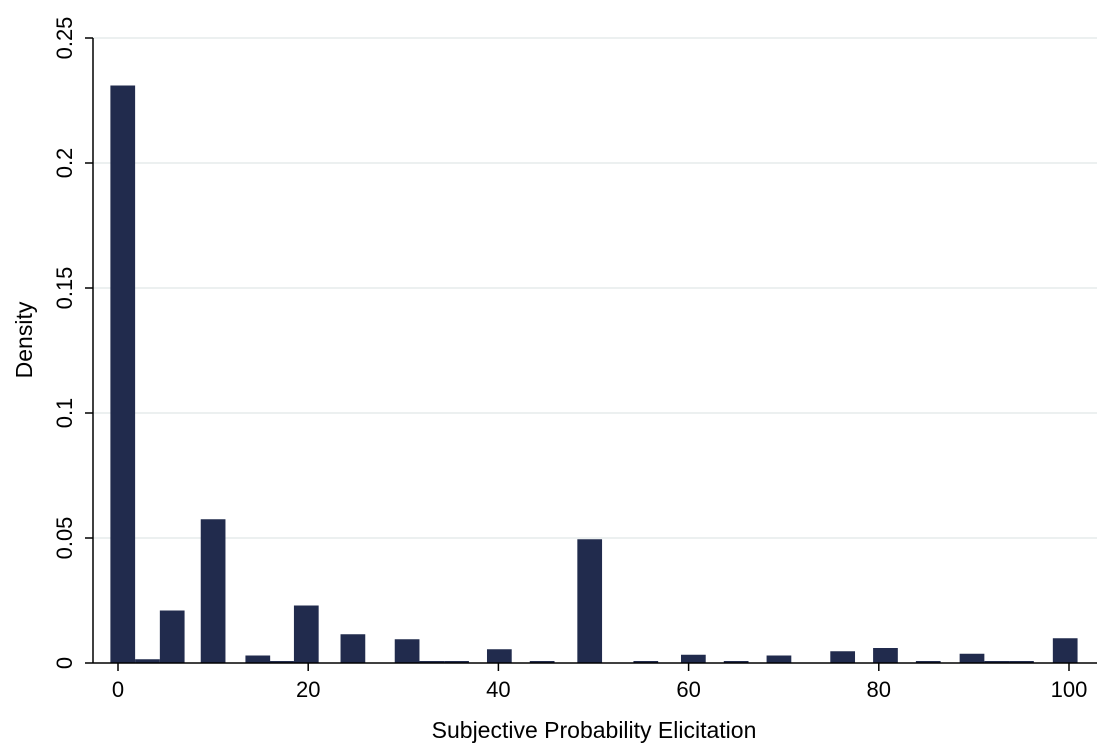 This screenshot has width=1112, height=747. I want to click on y-tick-label: 0.05, so click(64, 538).